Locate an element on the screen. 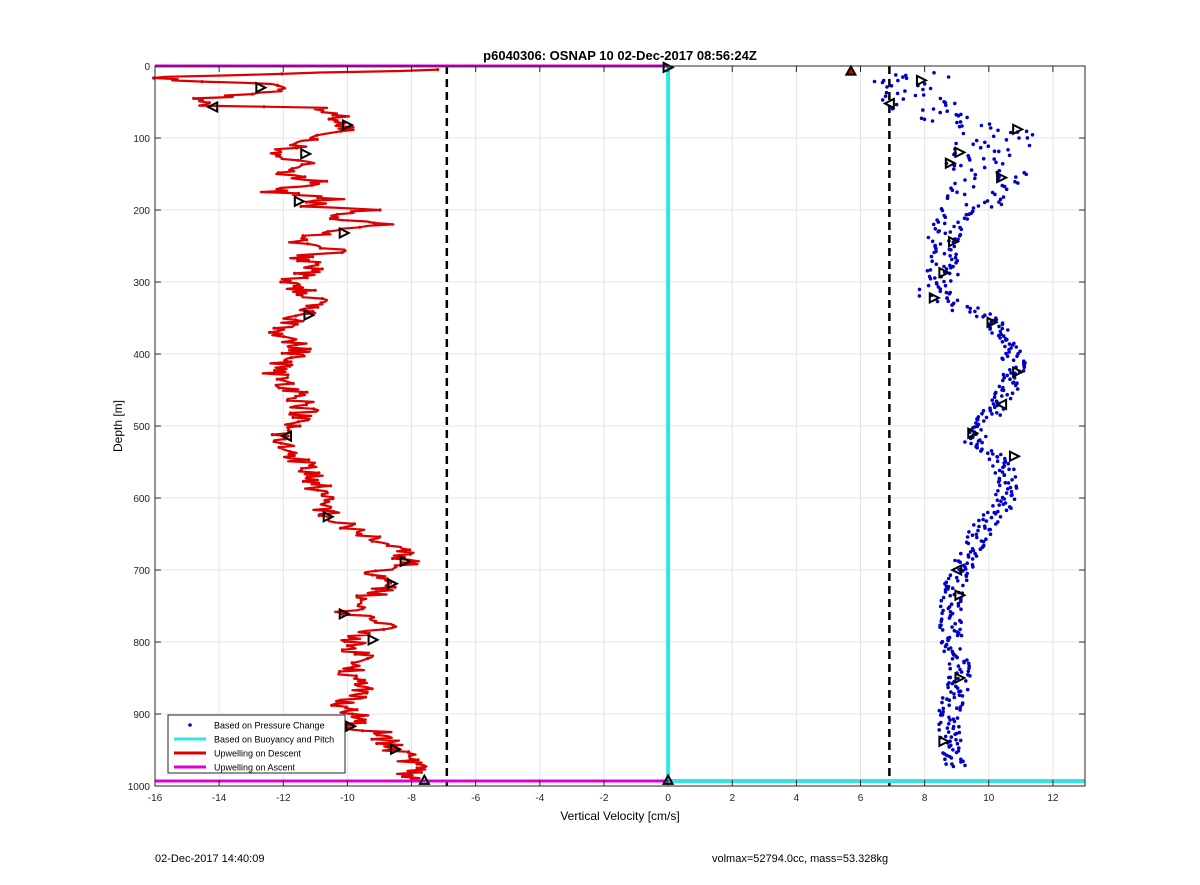 The height and width of the screenshot is (885, 1200). x-tick-label: -12 is located at coordinates (283, 798).